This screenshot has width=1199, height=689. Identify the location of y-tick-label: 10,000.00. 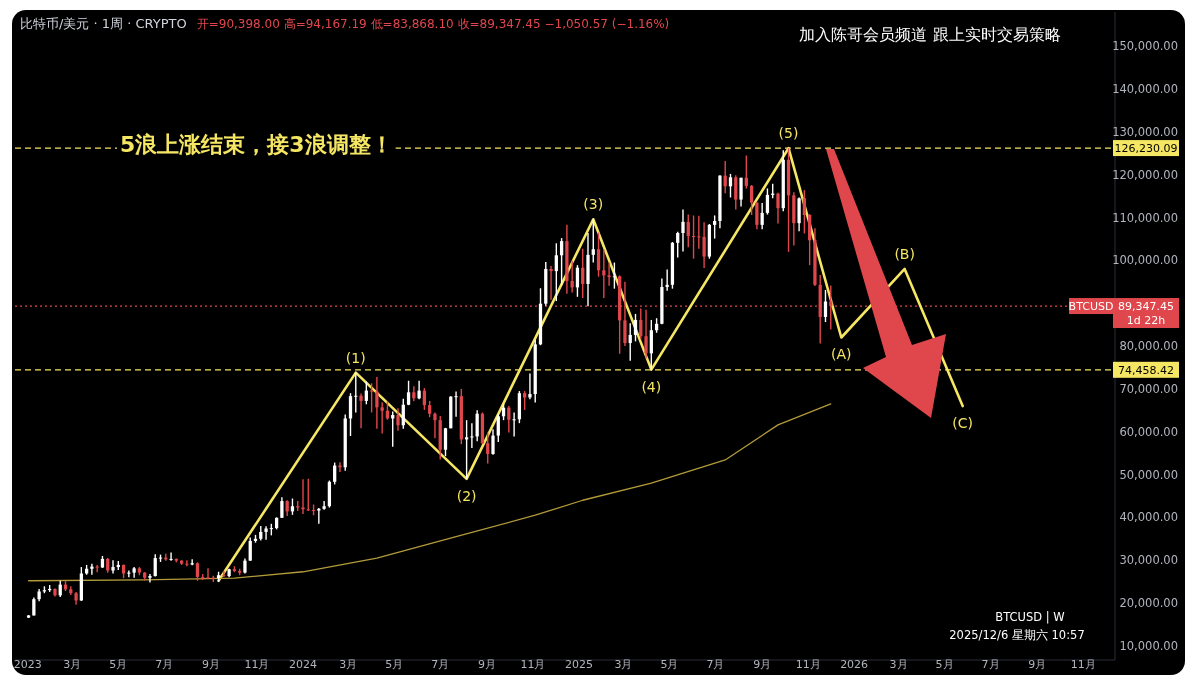
(1148, 645).